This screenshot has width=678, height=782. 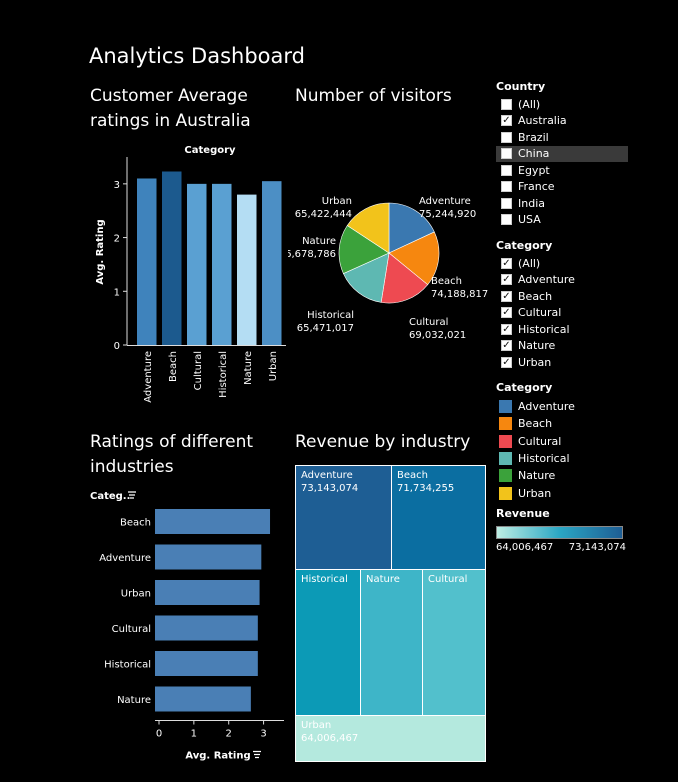 What do you see at coordinates (217, 756) in the screenshot?
I see `x-axis-label: Avg. Rating` at bounding box center [217, 756].